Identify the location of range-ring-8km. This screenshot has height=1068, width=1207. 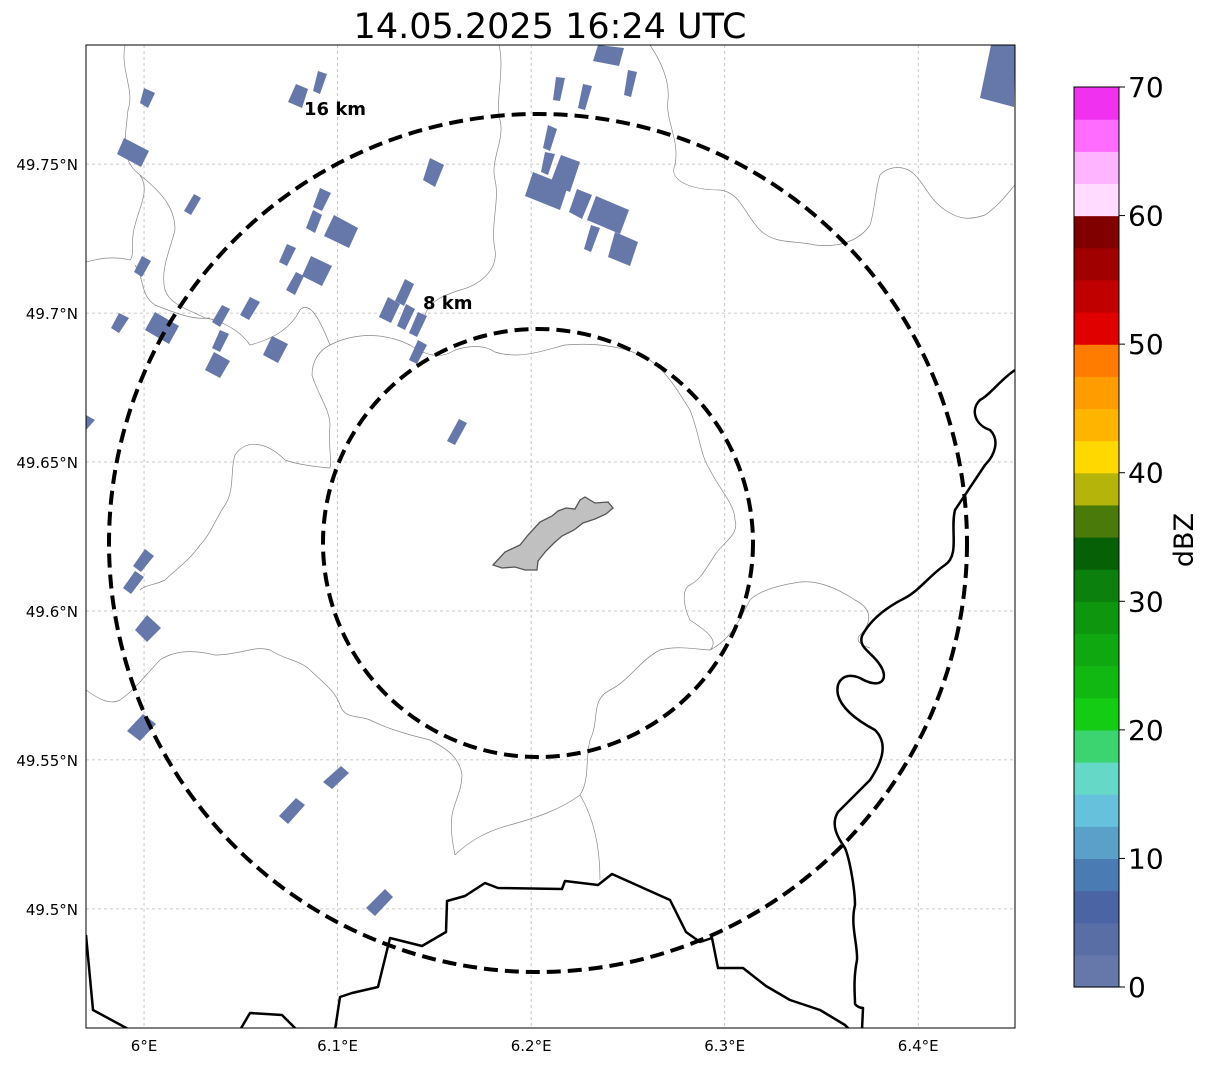
(538, 543).